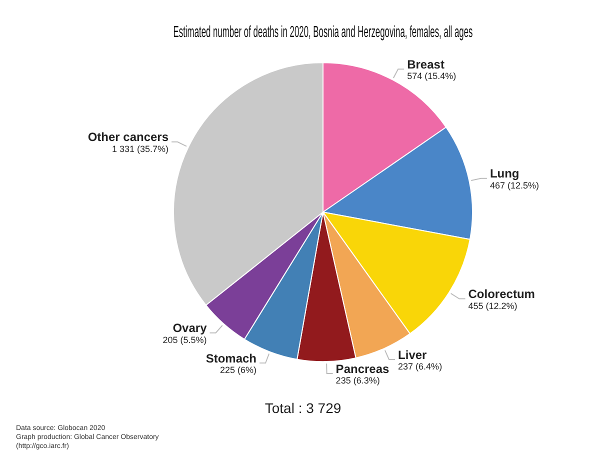 Image resolution: width=606 pixels, height=451 pixels. Describe the element at coordinates (505, 173) in the screenshot. I see `slice-label: Lung` at that location.